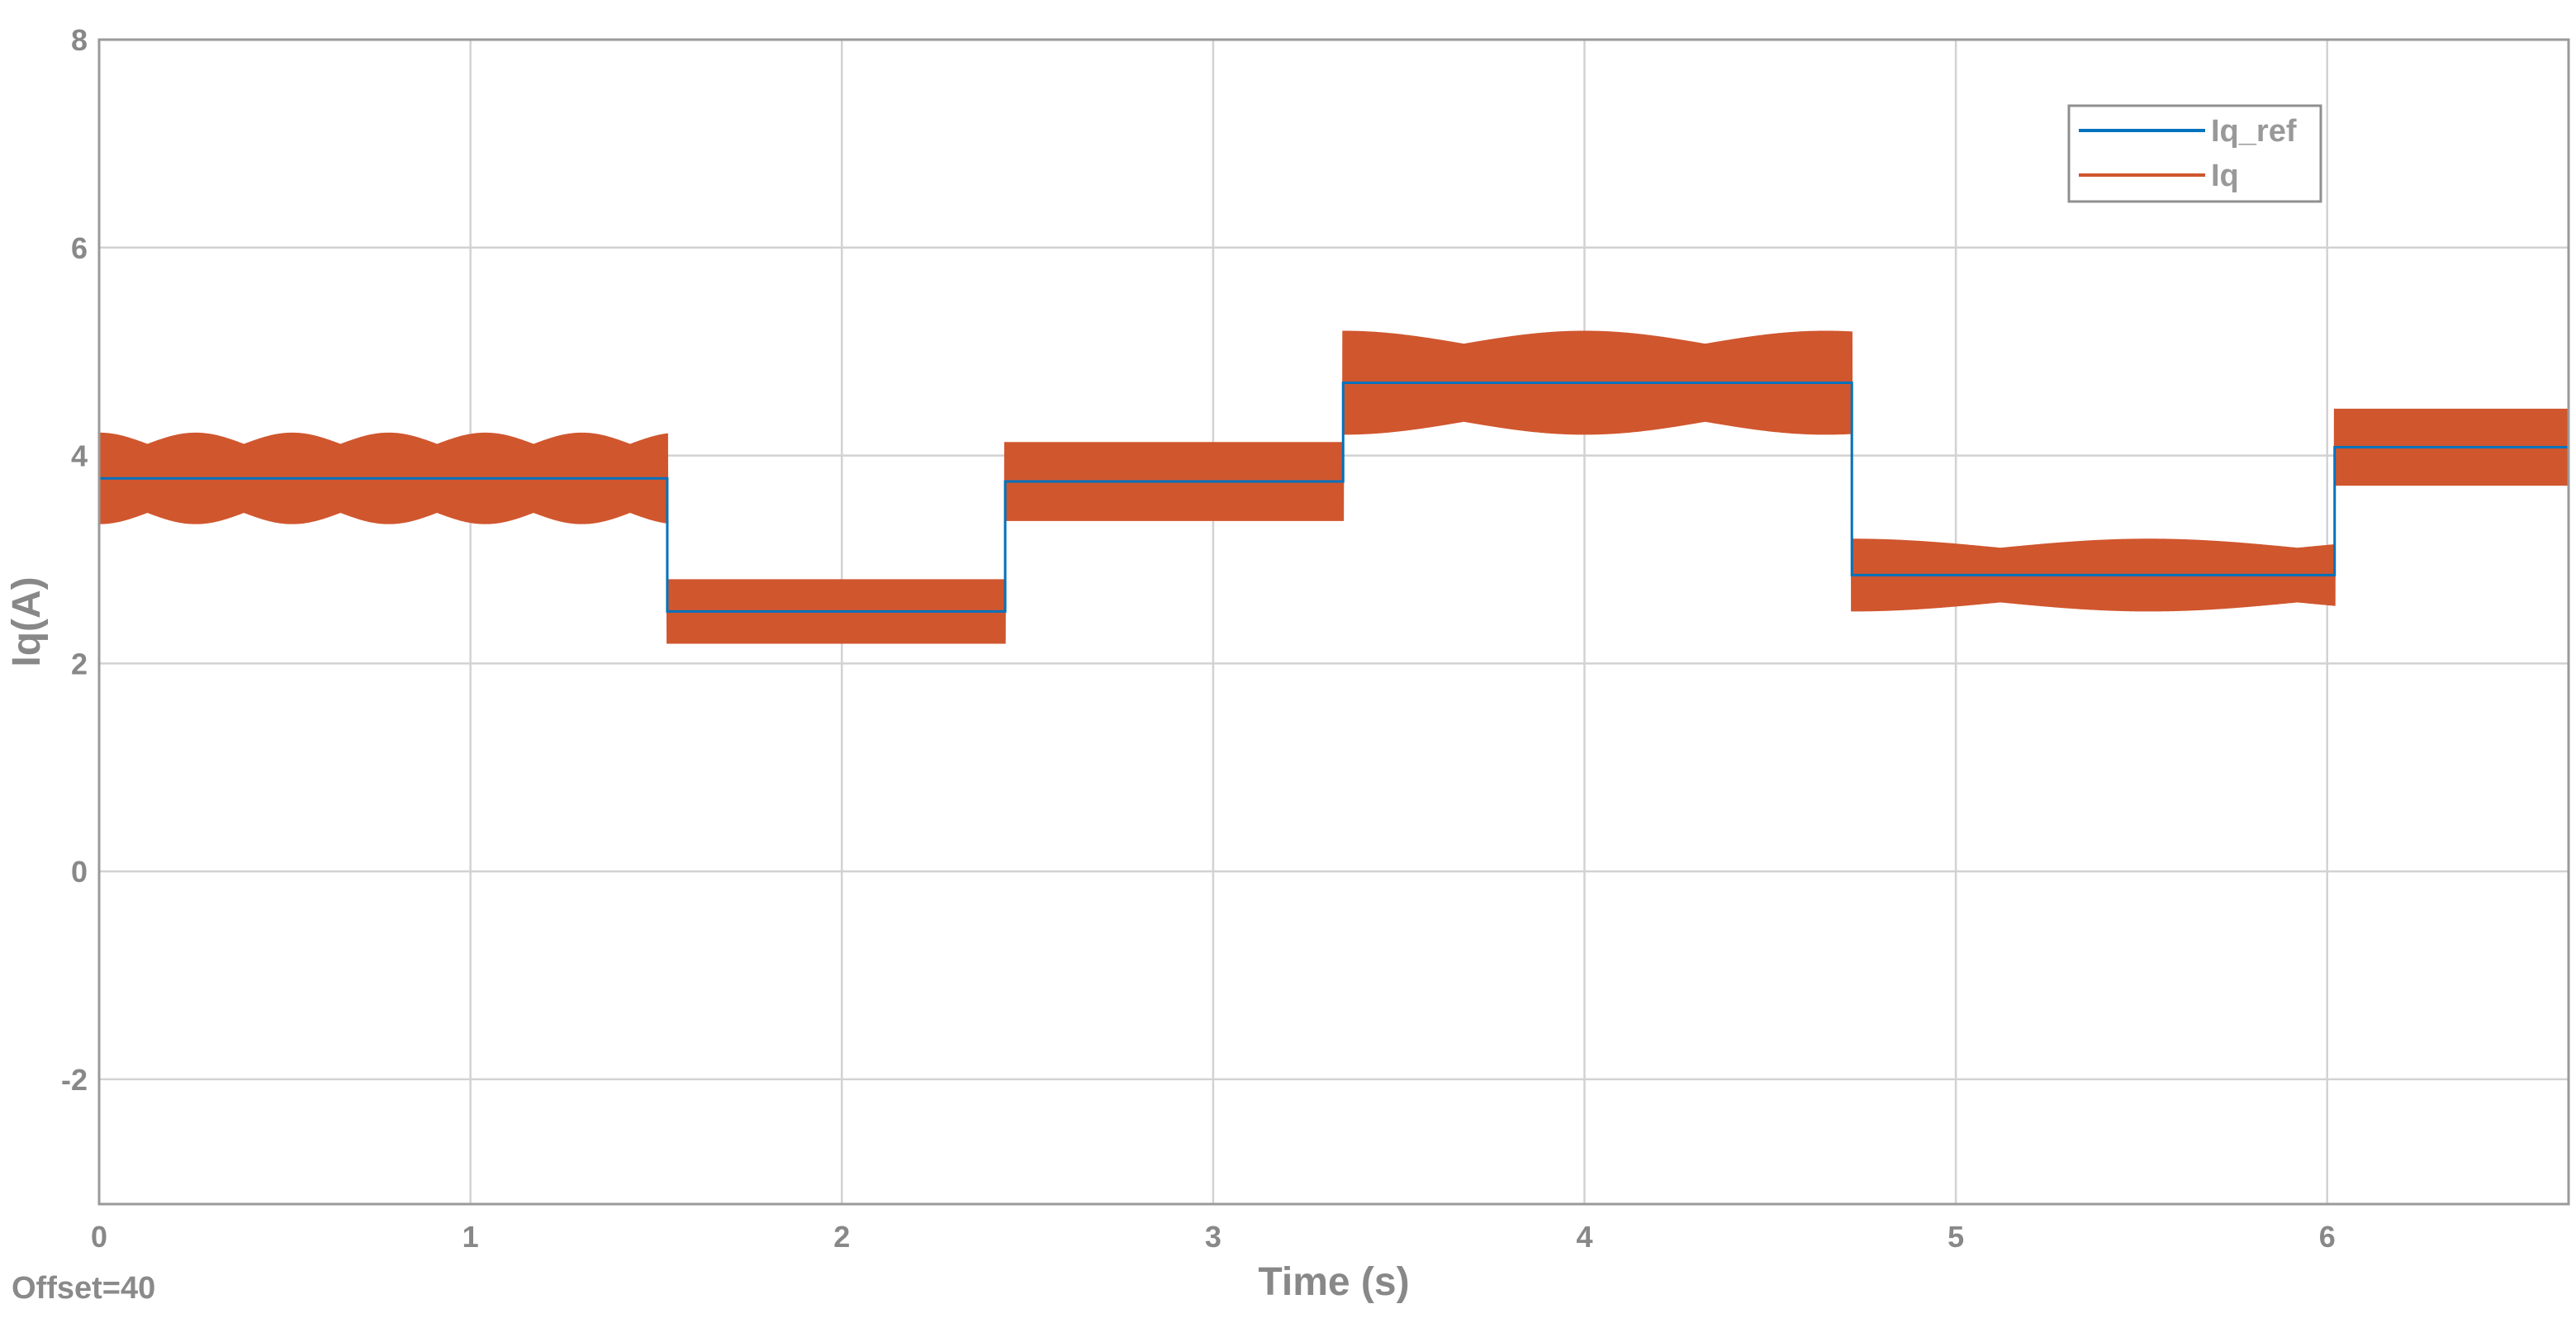  I want to click on x-tick-label: 4, so click(1584, 1237).